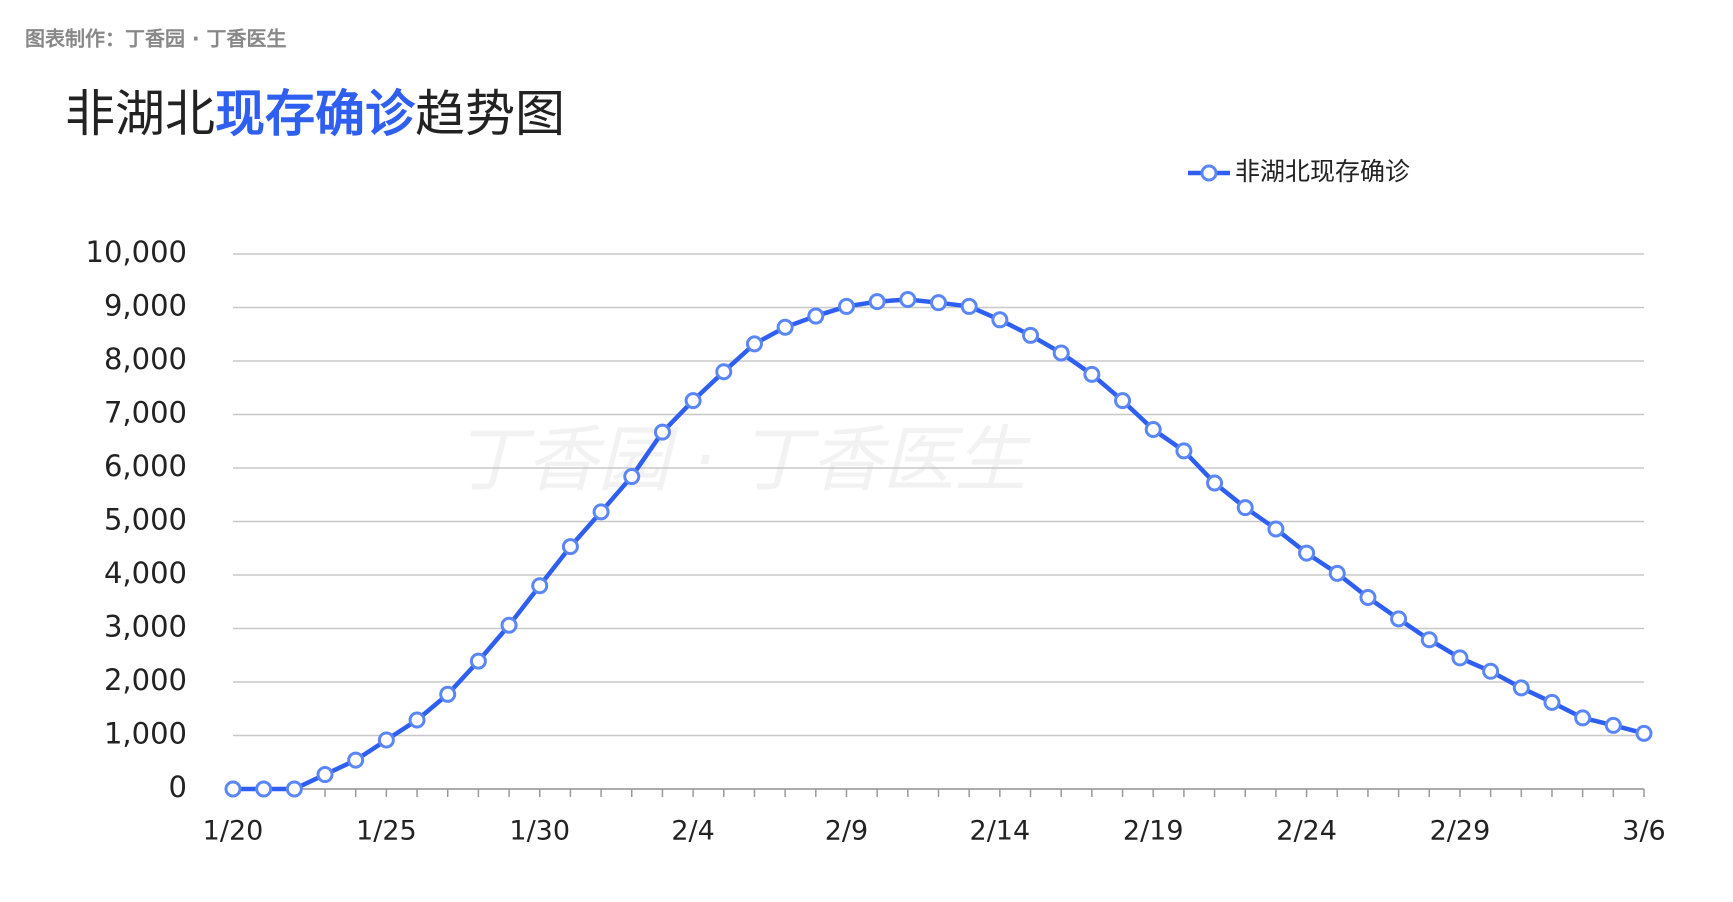 This screenshot has height=902, width=1733. What do you see at coordinates (145, 520) in the screenshot?
I see `y-tick-label: 5,000` at bounding box center [145, 520].